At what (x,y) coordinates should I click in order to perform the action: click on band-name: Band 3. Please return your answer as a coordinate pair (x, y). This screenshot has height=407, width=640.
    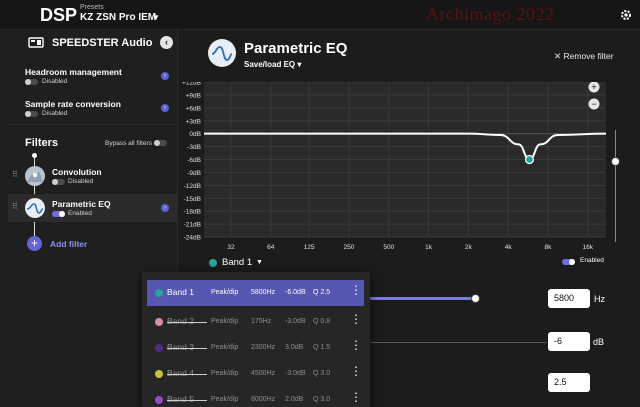
    Looking at the image, I should click on (180, 347).